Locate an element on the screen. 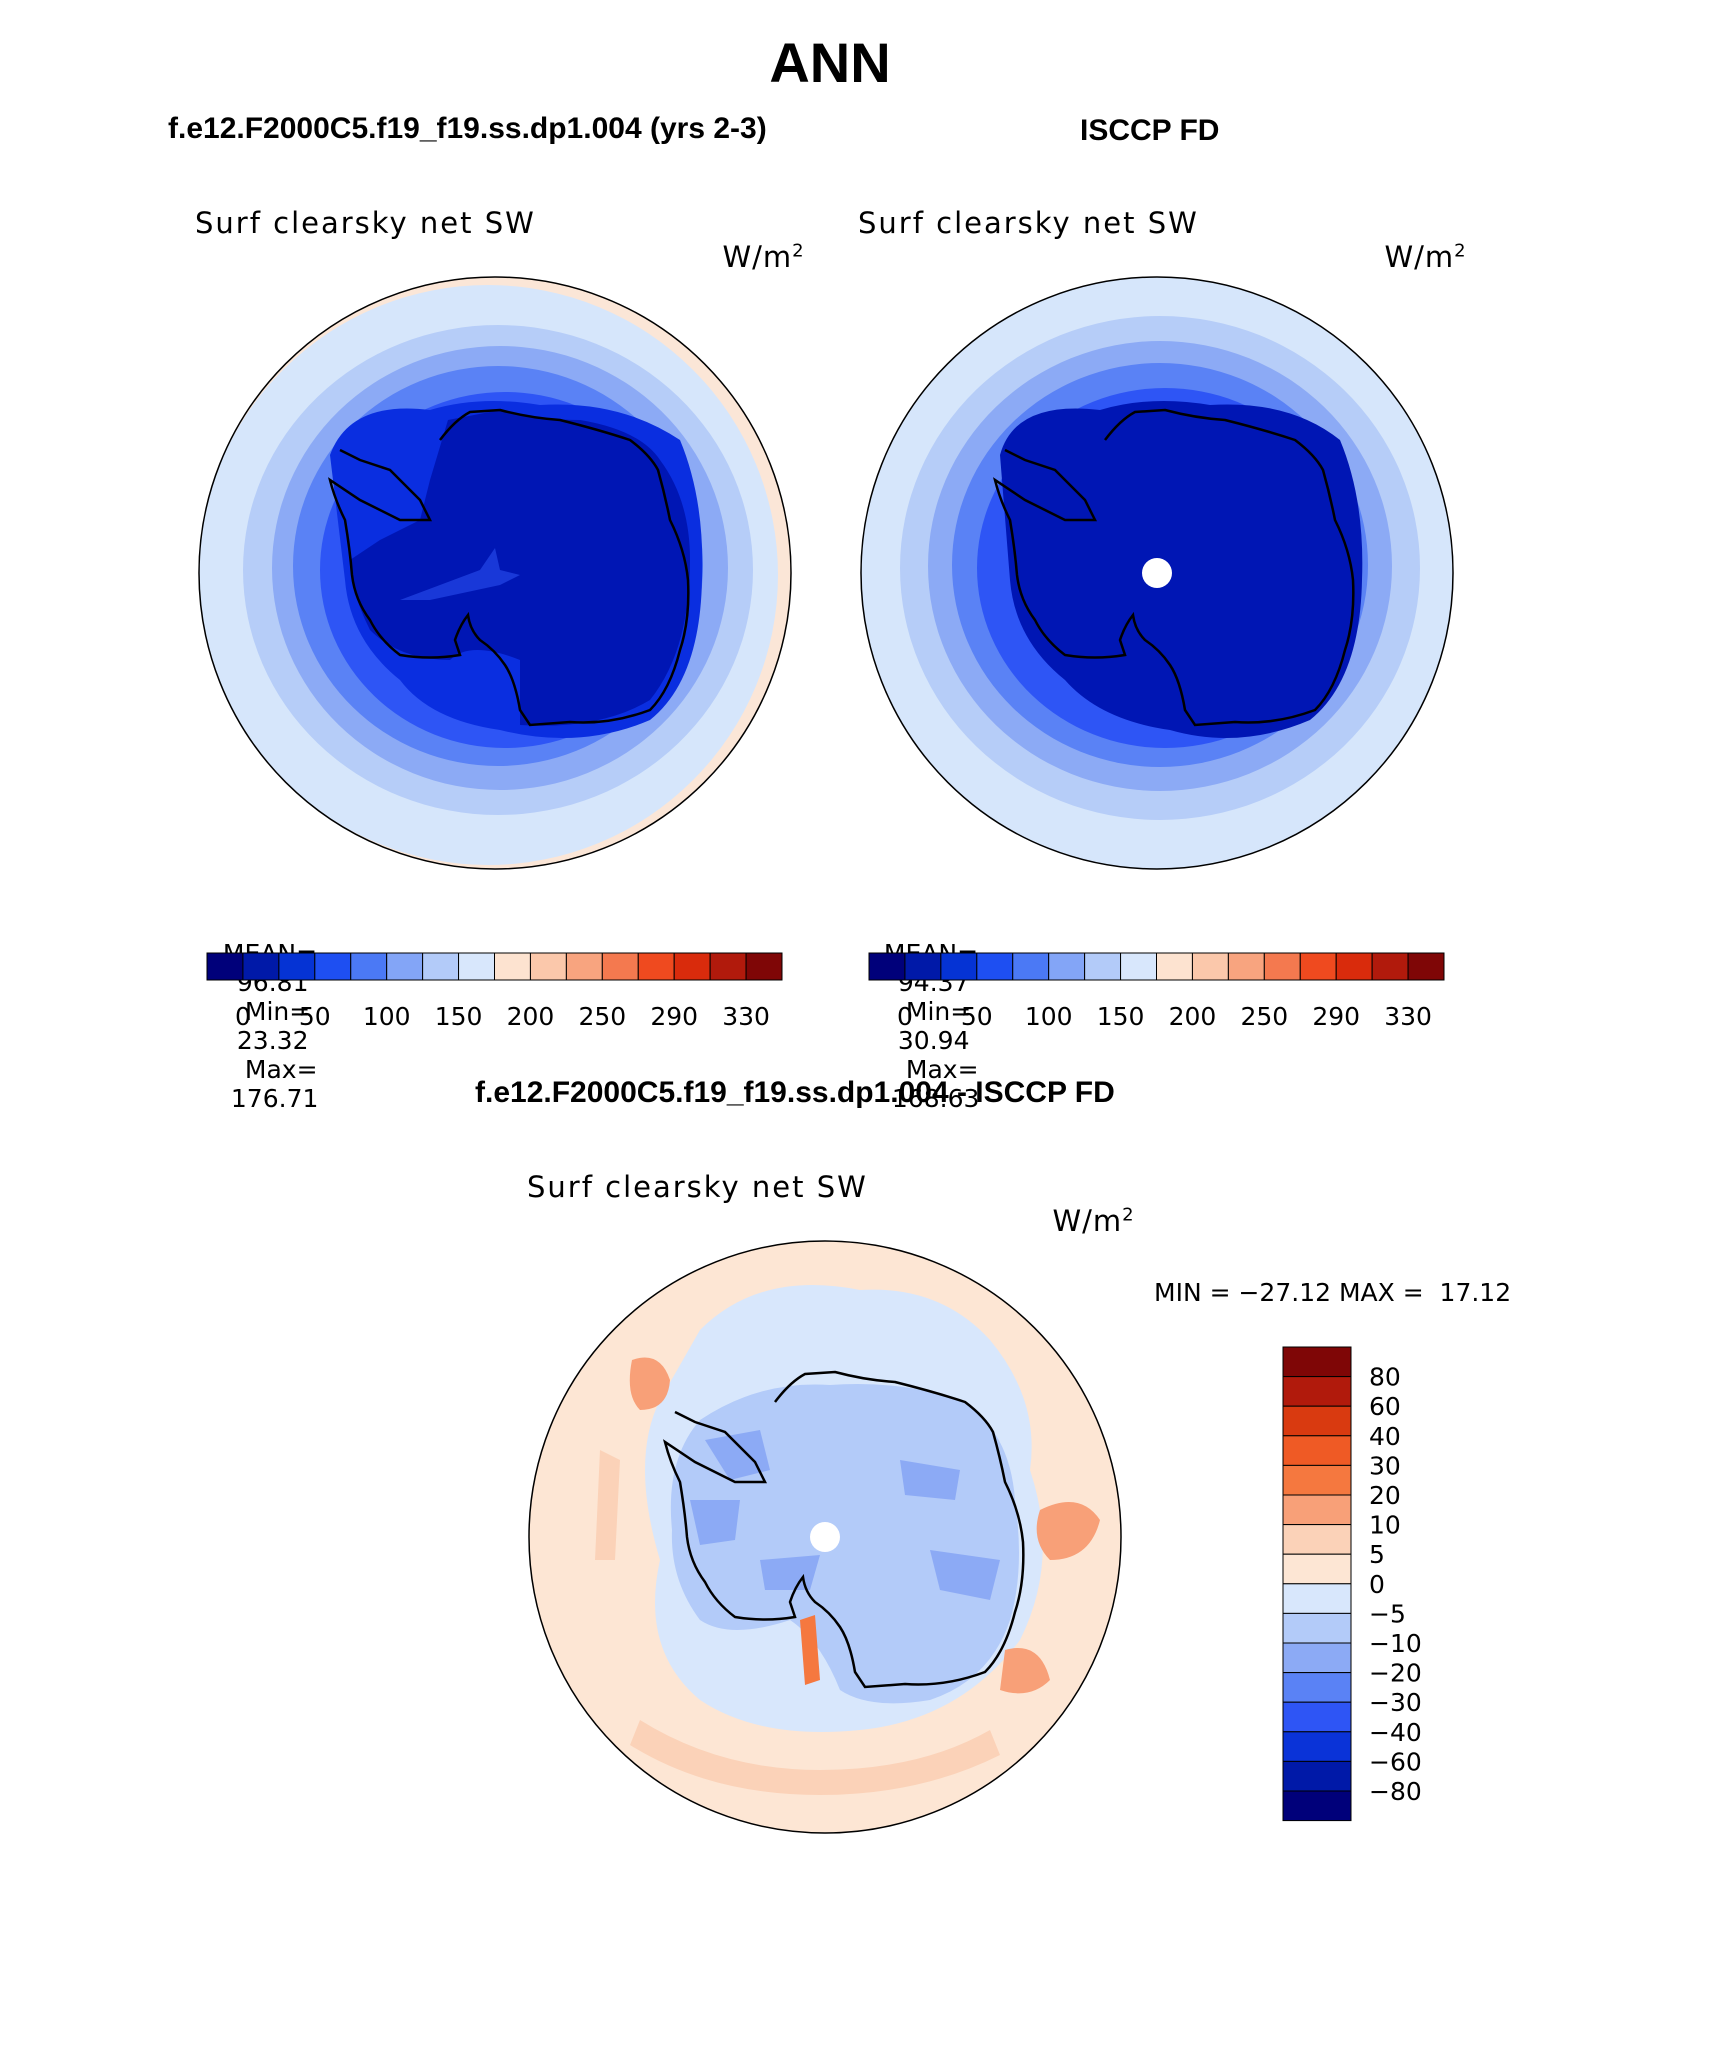 This screenshot has width=1710, height=2061. colorbar-vertical-tick-label: 30 is located at coordinates (1385, 1465).